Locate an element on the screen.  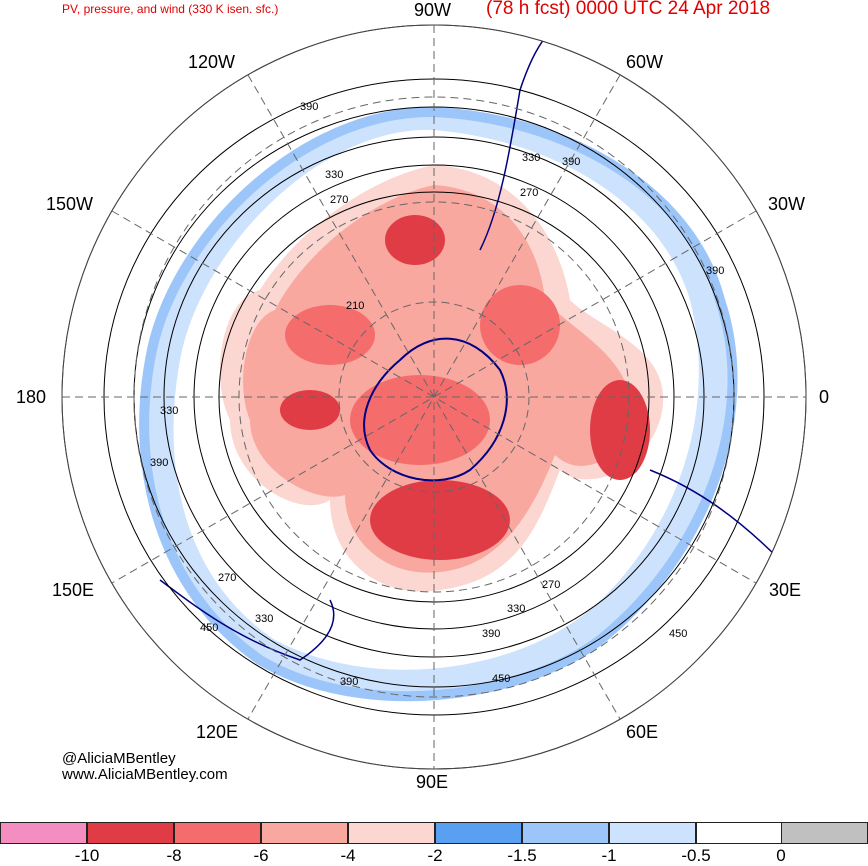
australia-coastline is located at coordinates (247, 620).